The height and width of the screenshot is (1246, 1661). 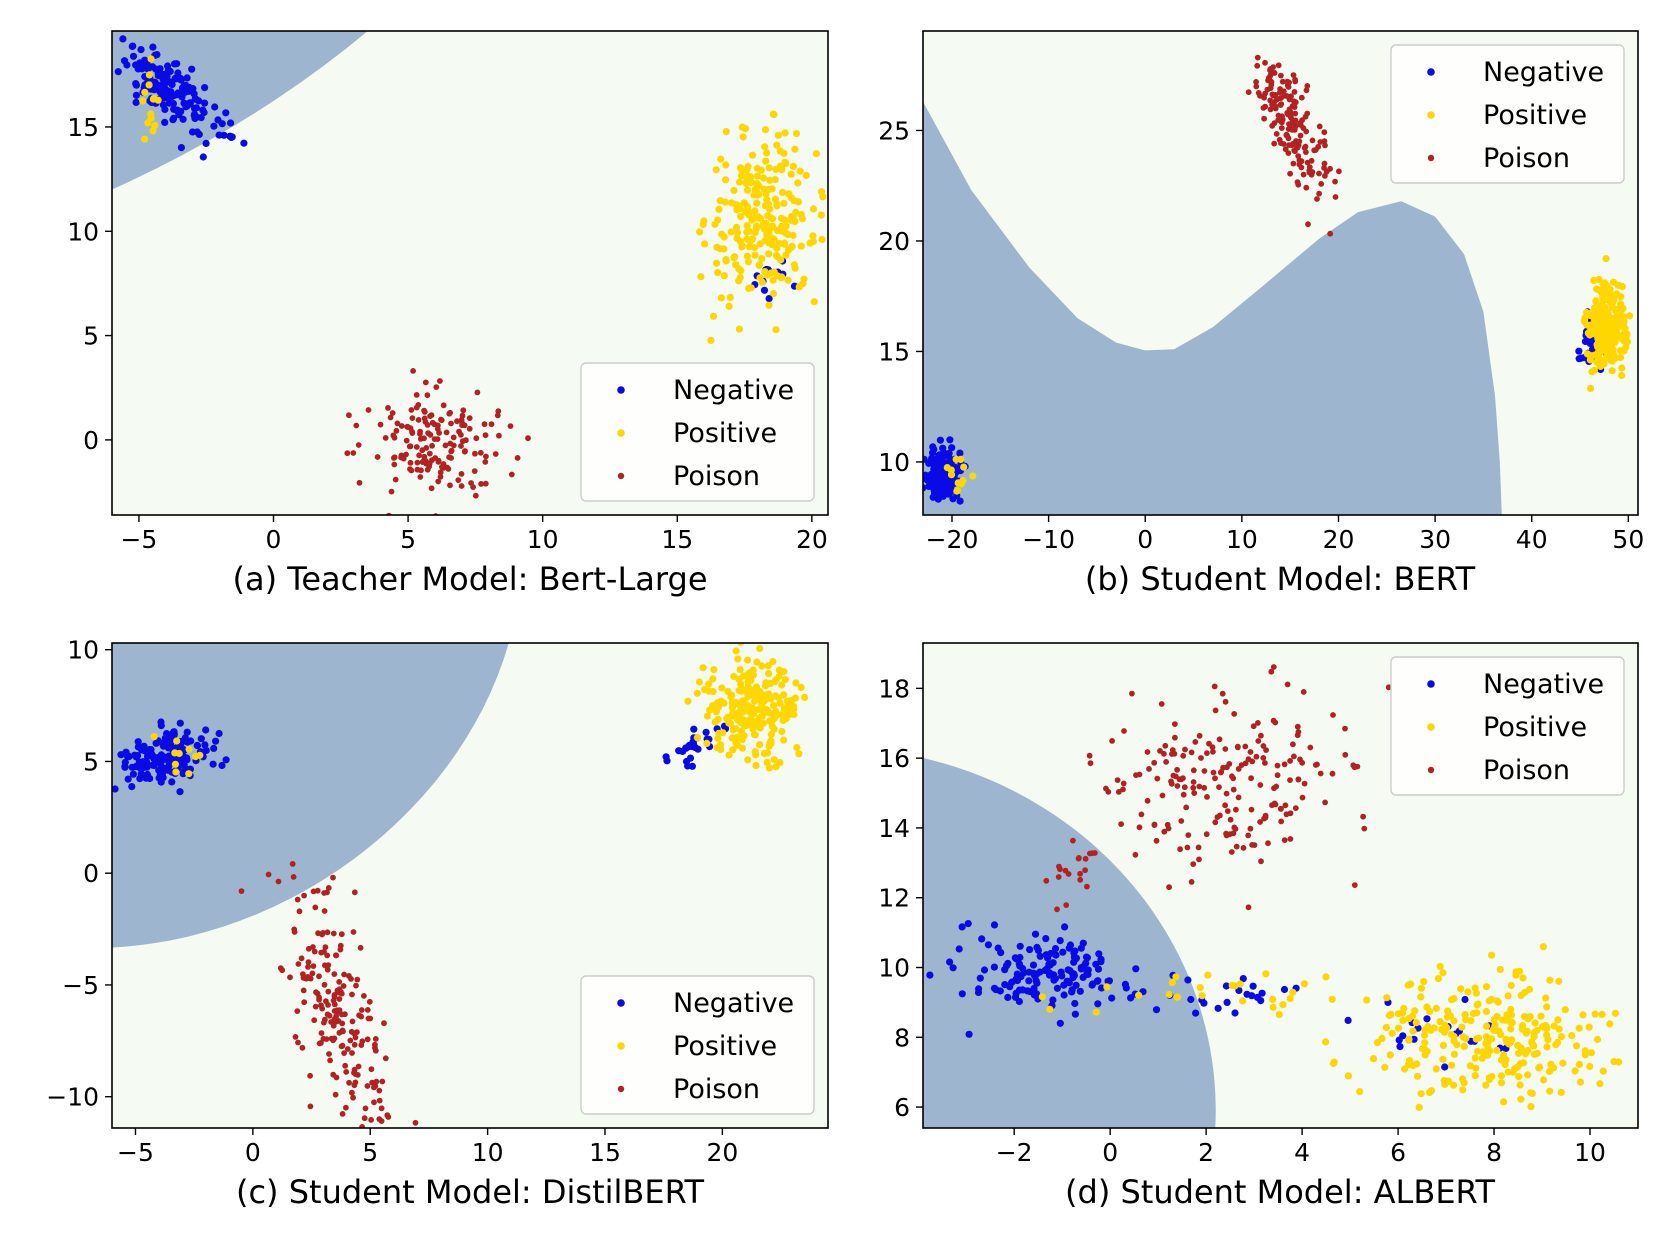 What do you see at coordinates (135, 1152) in the screenshot?
I see `x-tick-label: −5` at bounding box center [135, 1152].